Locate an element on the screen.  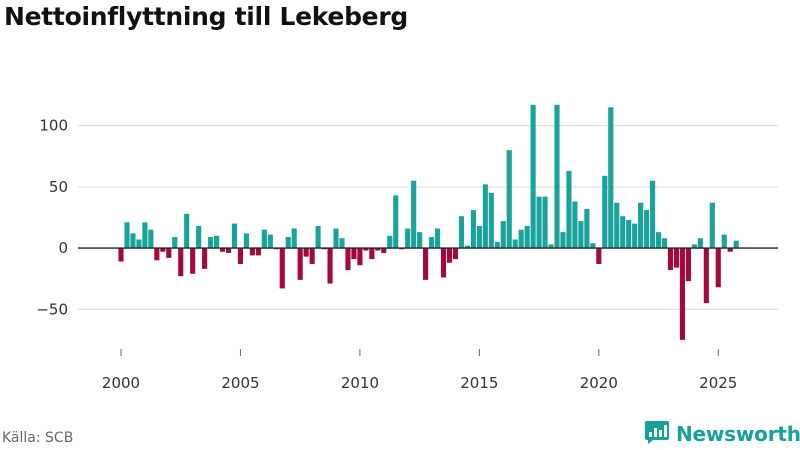
y-tick-label: 0 is located at coordinates (63, 248).